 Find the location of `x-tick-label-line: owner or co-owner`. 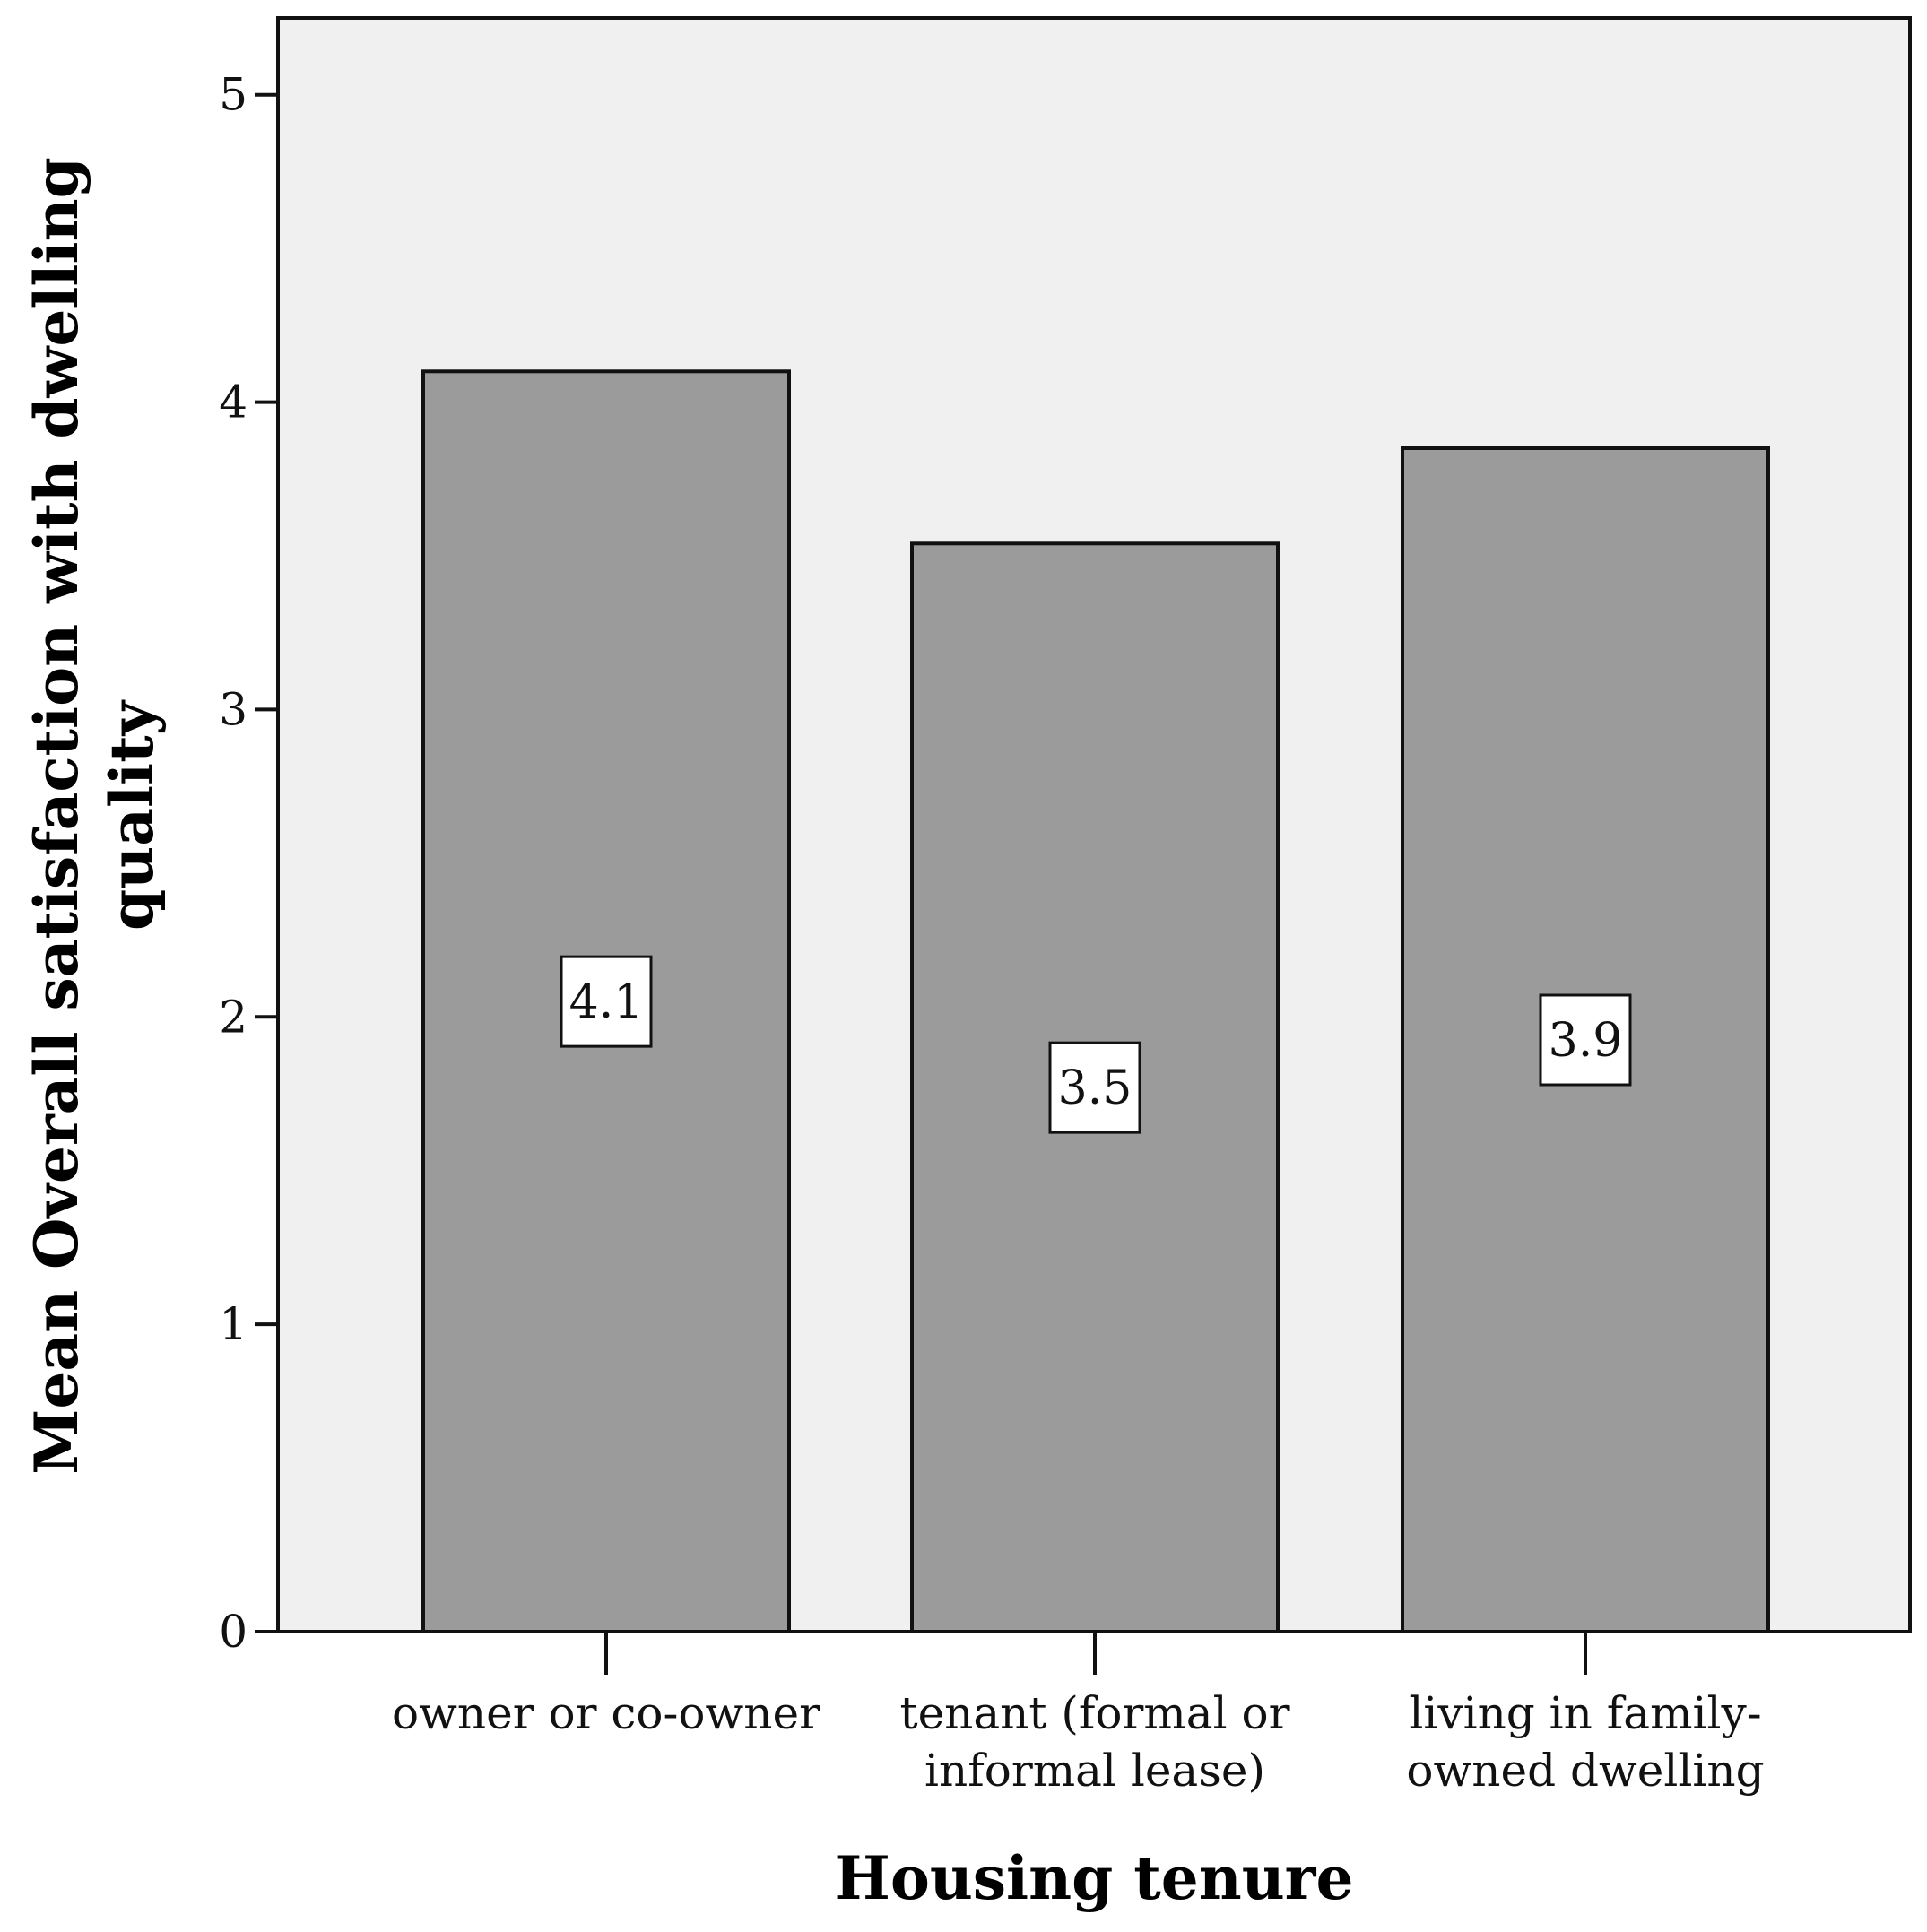

x-tick-label-line: owner or co-owner is located at coordinates (606, 1713).